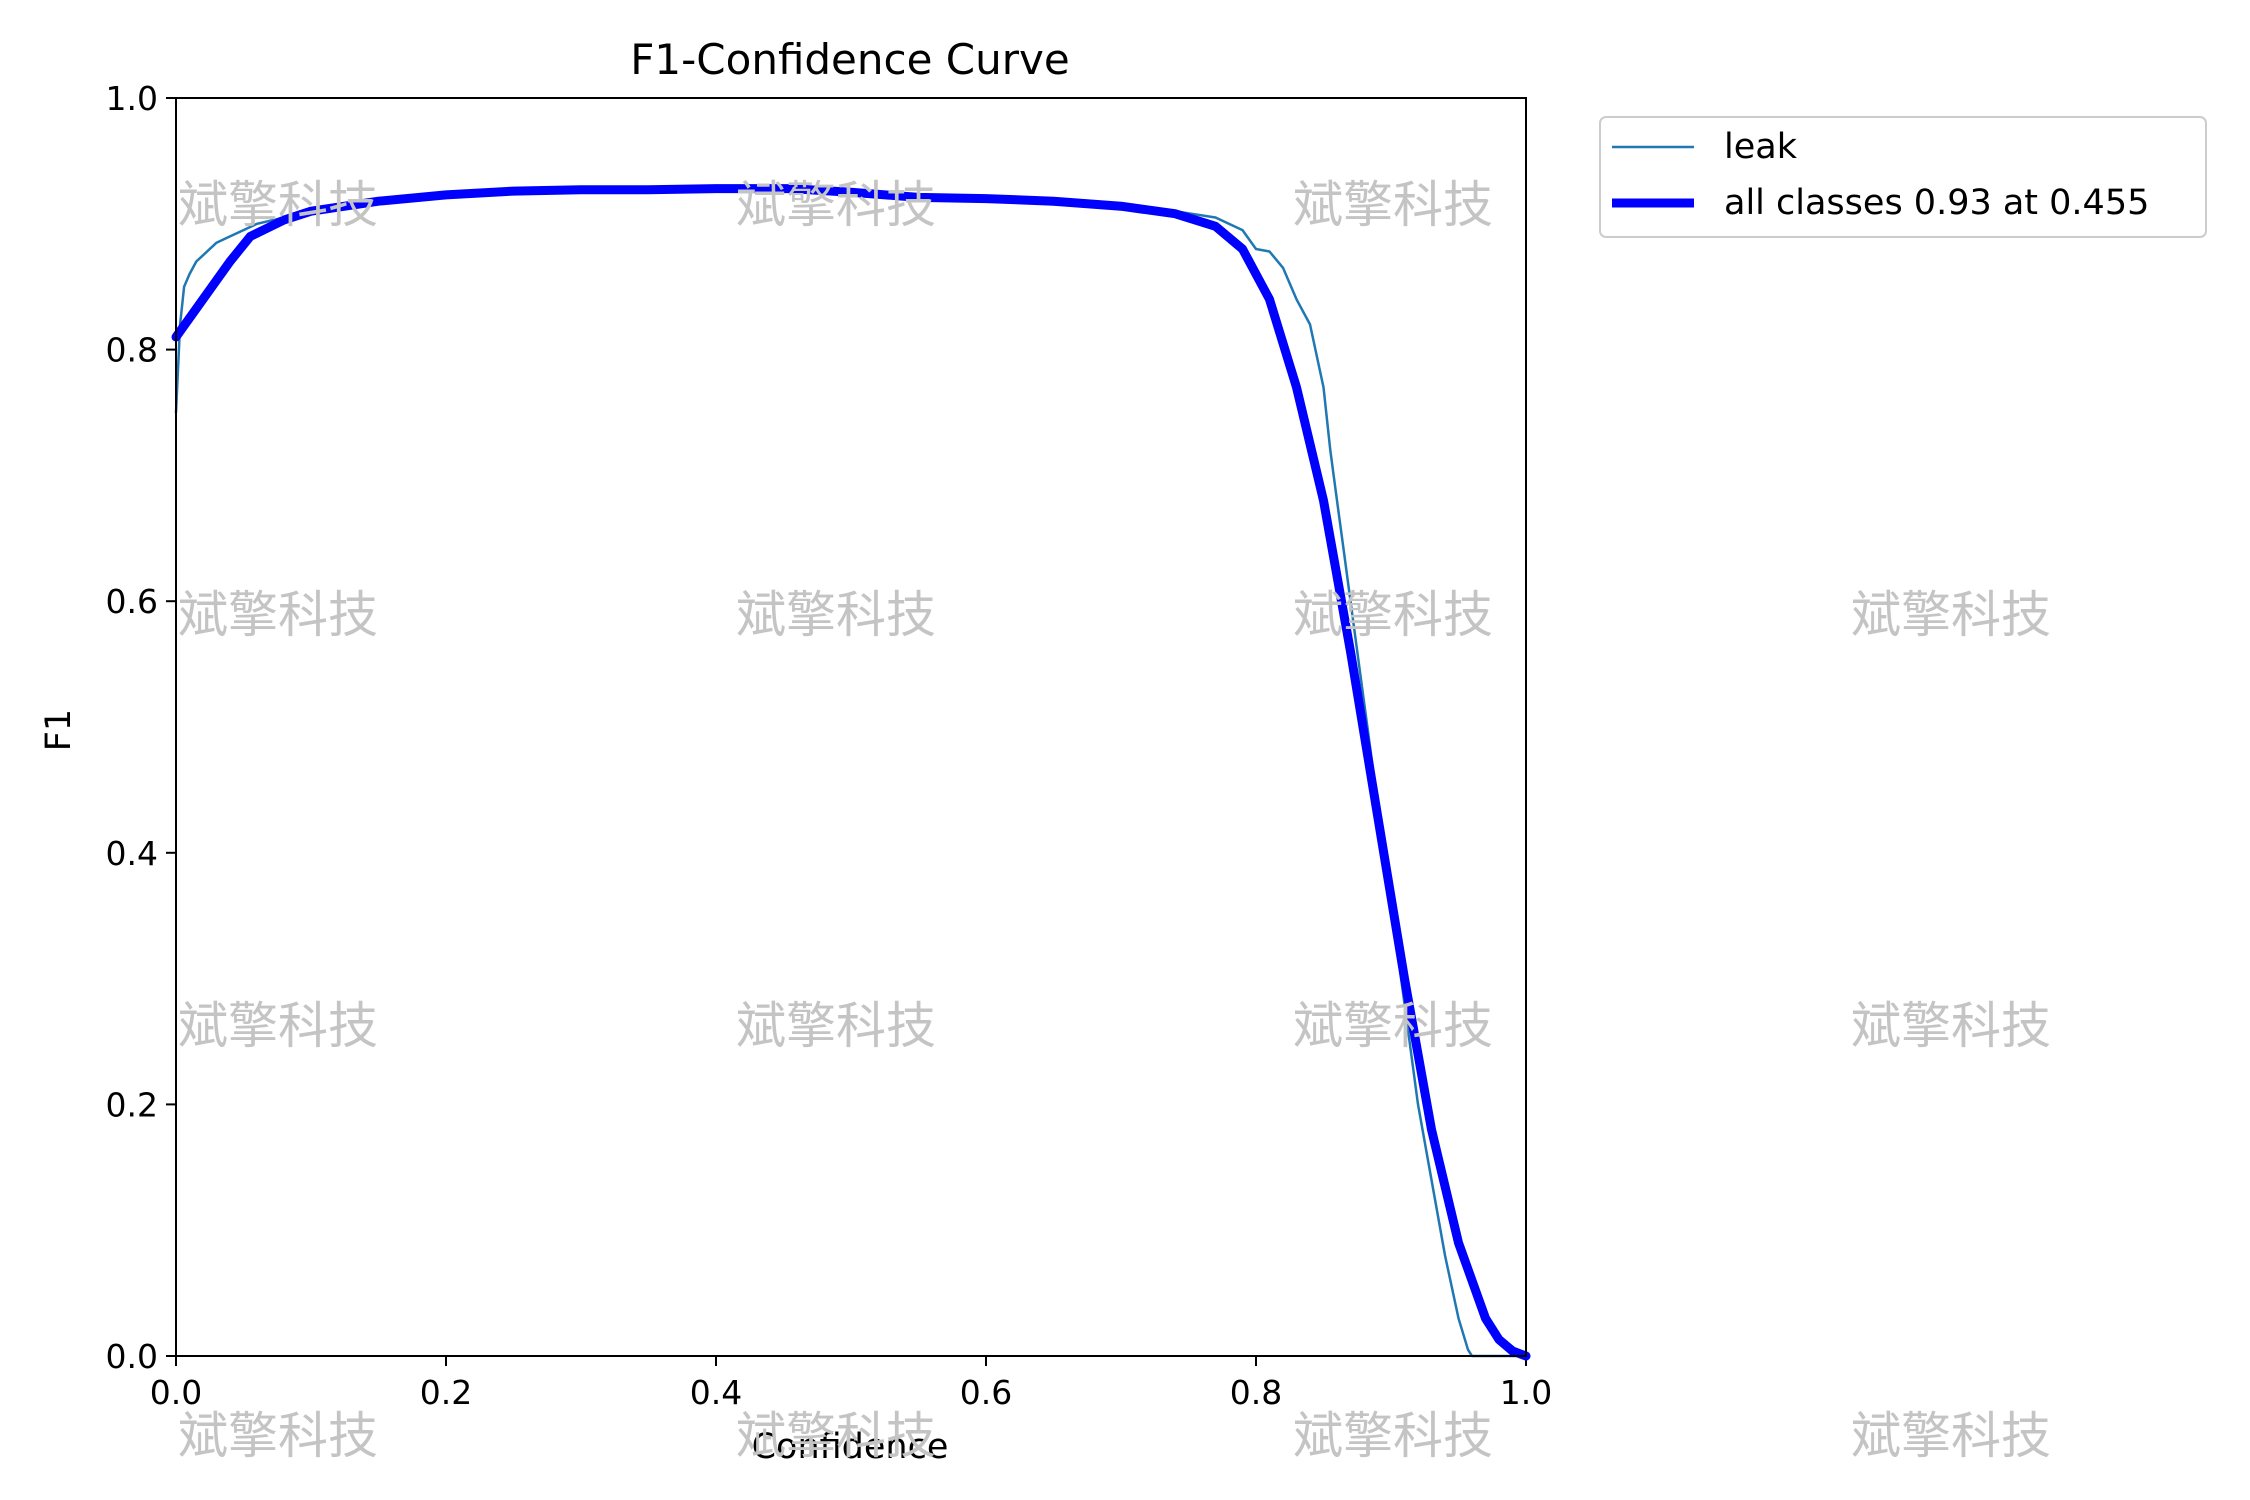  What do you see at coordinates (716, 1392) in the screenshot?
I see `x-tick-label: 0.4` at bounding box center [716, 1392].